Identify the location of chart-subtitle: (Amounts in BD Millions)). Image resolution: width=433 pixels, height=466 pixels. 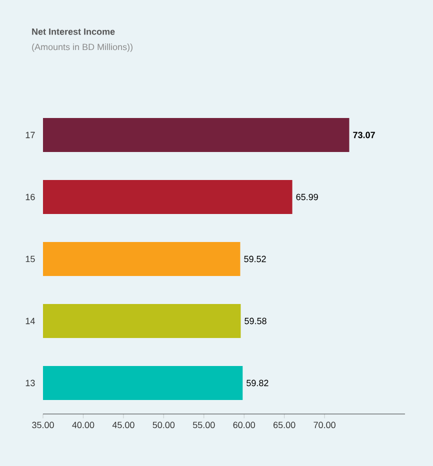
(82, 48).